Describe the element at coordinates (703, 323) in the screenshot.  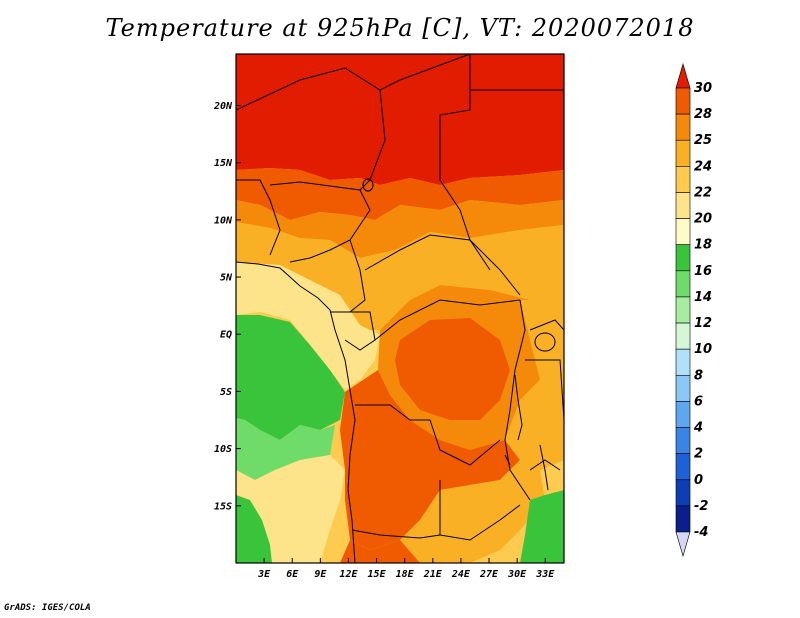
I see `colorbar-label: 12` at that location.